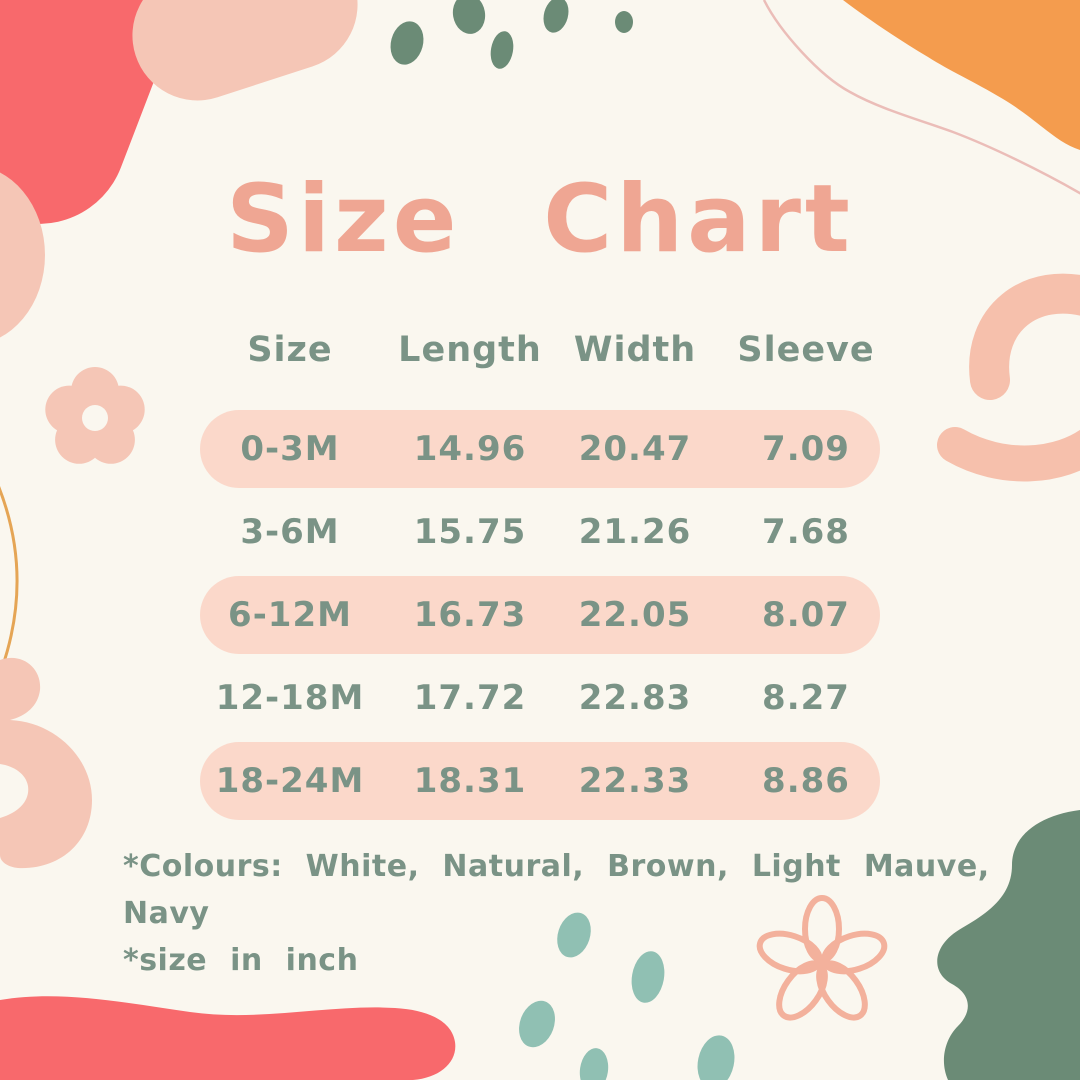 The height and width of the screenshot is (1080, 1080). Describe the element at coordinates (806, 532) in the screenshot. I see `sleeve-cell: 7.68` at that location.